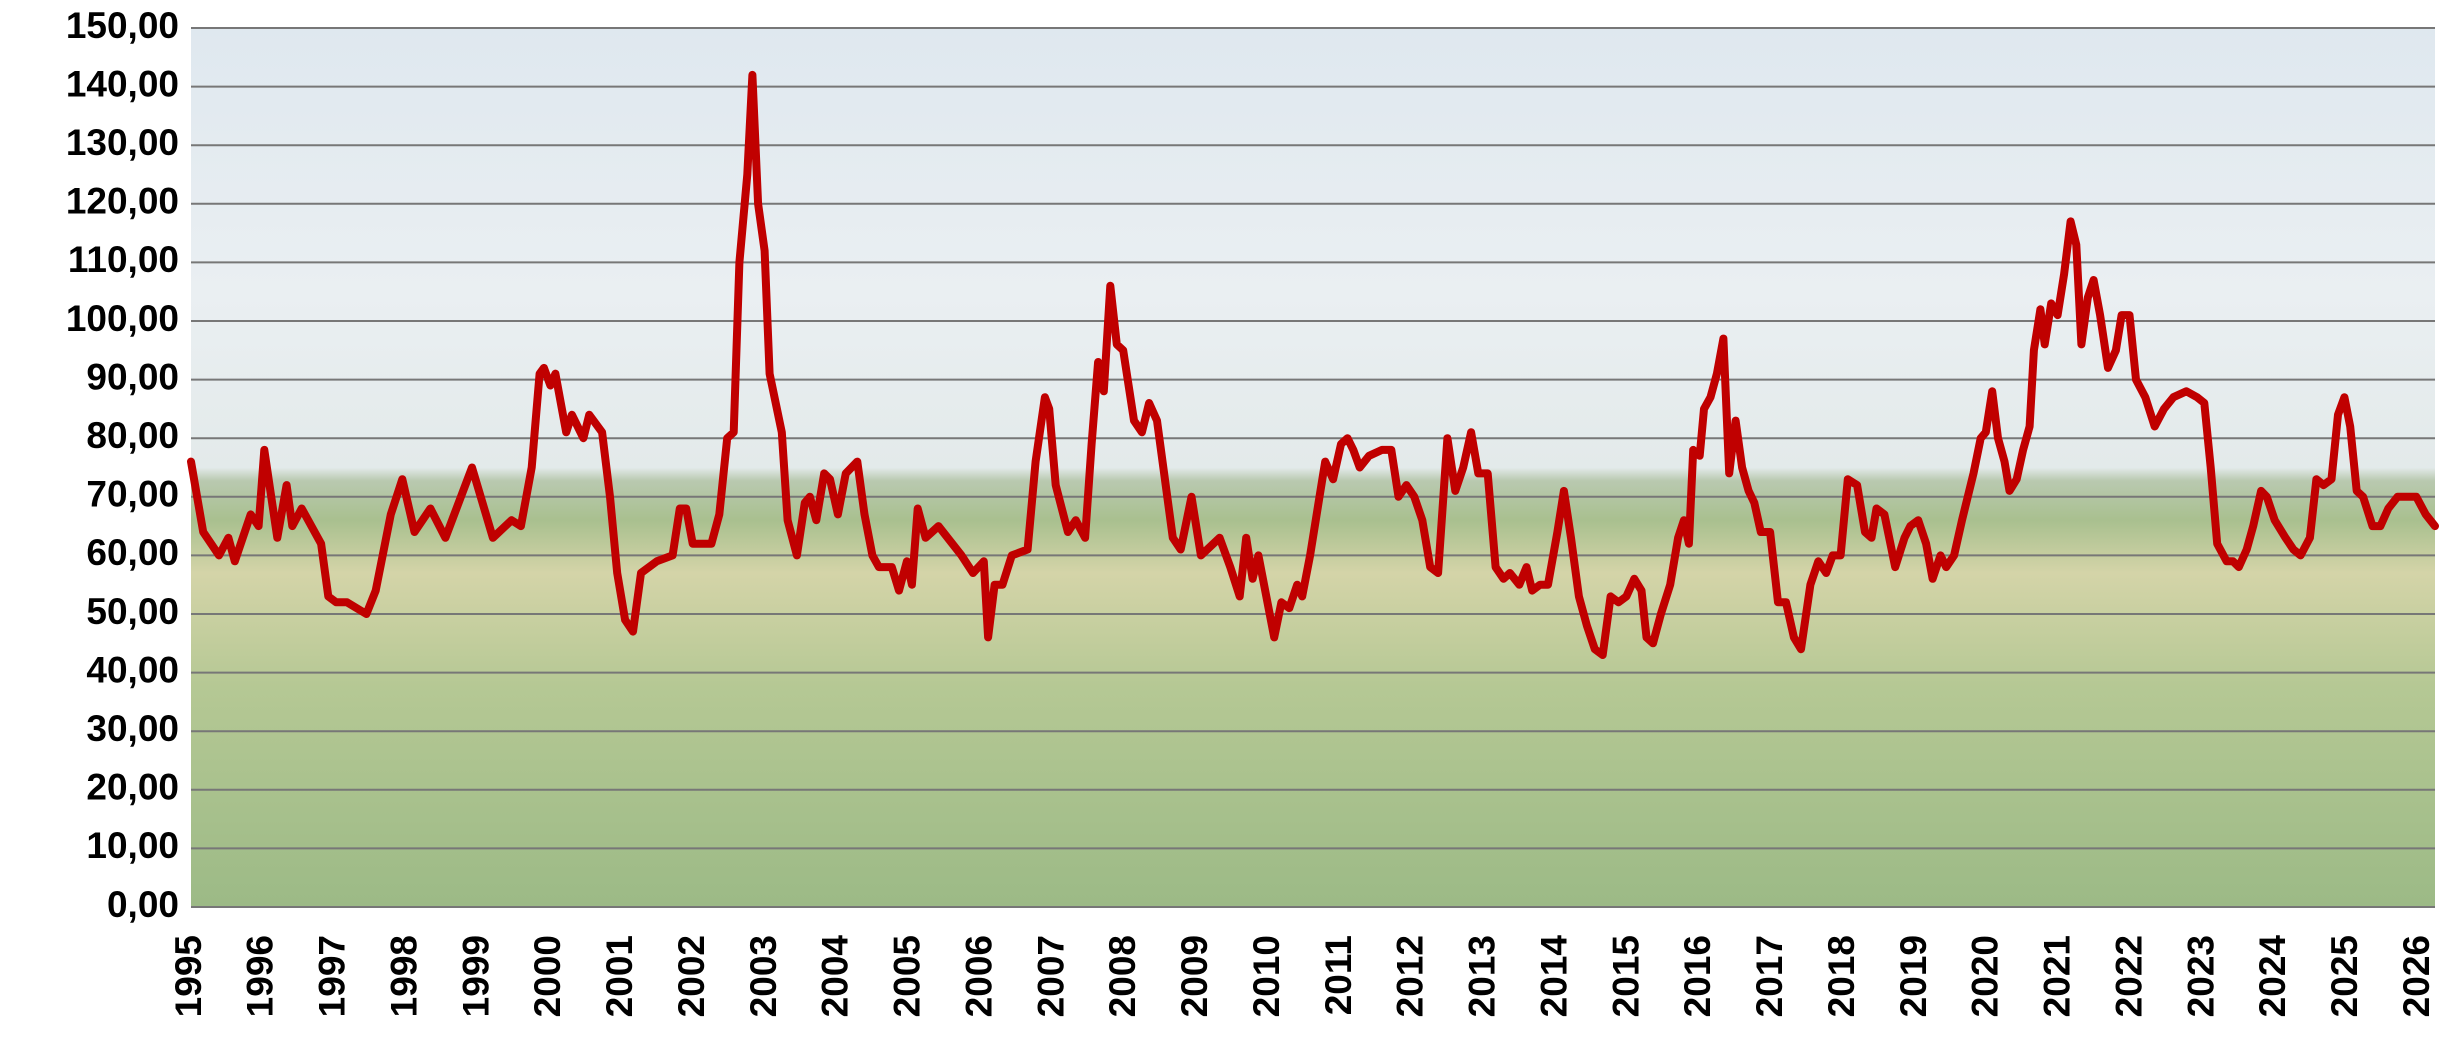 This screenshot has height=1051, width=2443. What do you see at coordinates (122, 201) in the screenshot?
I see `y-tick-label: 120,00` at bounding box center [122, 201].